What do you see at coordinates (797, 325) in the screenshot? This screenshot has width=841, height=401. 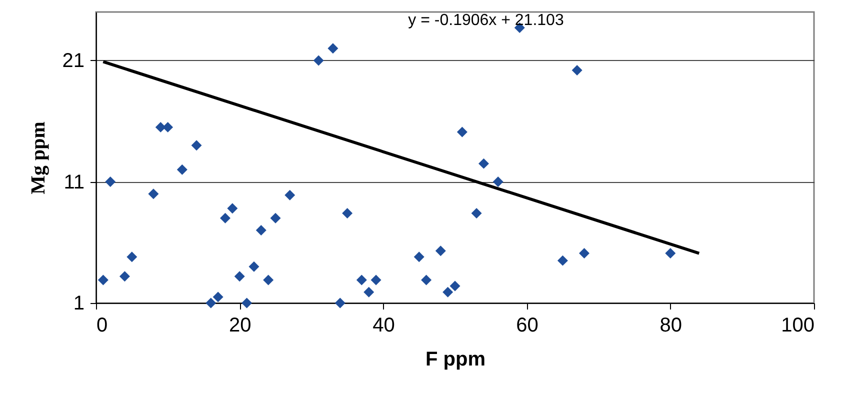 I see `x-tick-label: 100` at bounding box center [797, 325].